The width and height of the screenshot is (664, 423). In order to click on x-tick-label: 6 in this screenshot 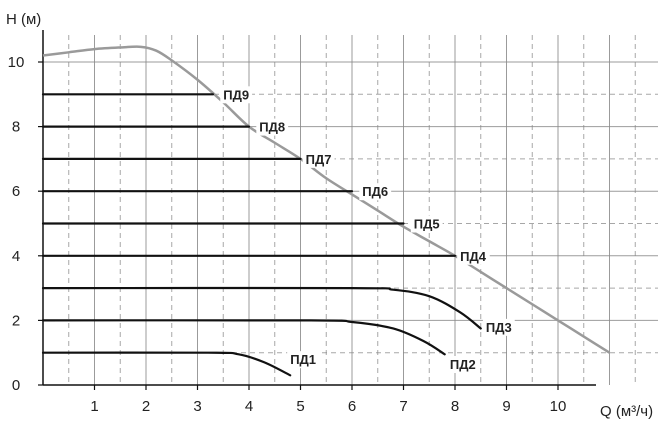, I will do `click(352, 406)`.